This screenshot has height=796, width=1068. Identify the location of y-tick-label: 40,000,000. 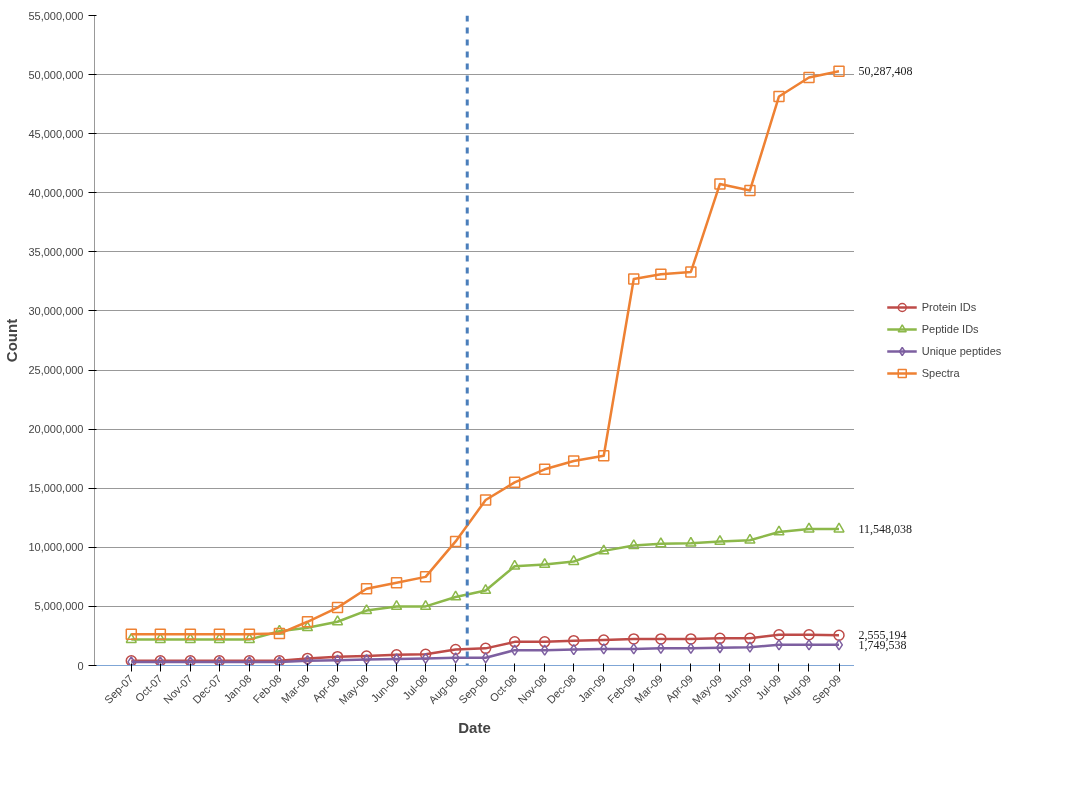
(56, 192).